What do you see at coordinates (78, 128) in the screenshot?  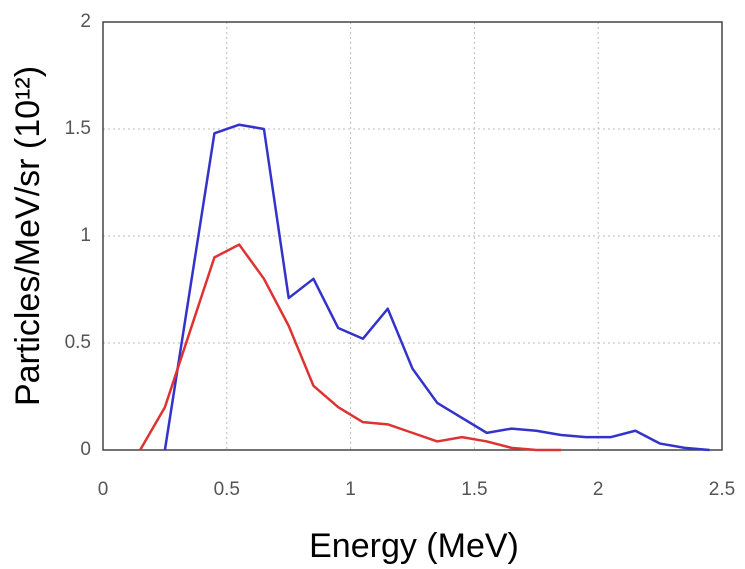 I see `y-tick-label: 1.5` at bounding box center [78, 128].